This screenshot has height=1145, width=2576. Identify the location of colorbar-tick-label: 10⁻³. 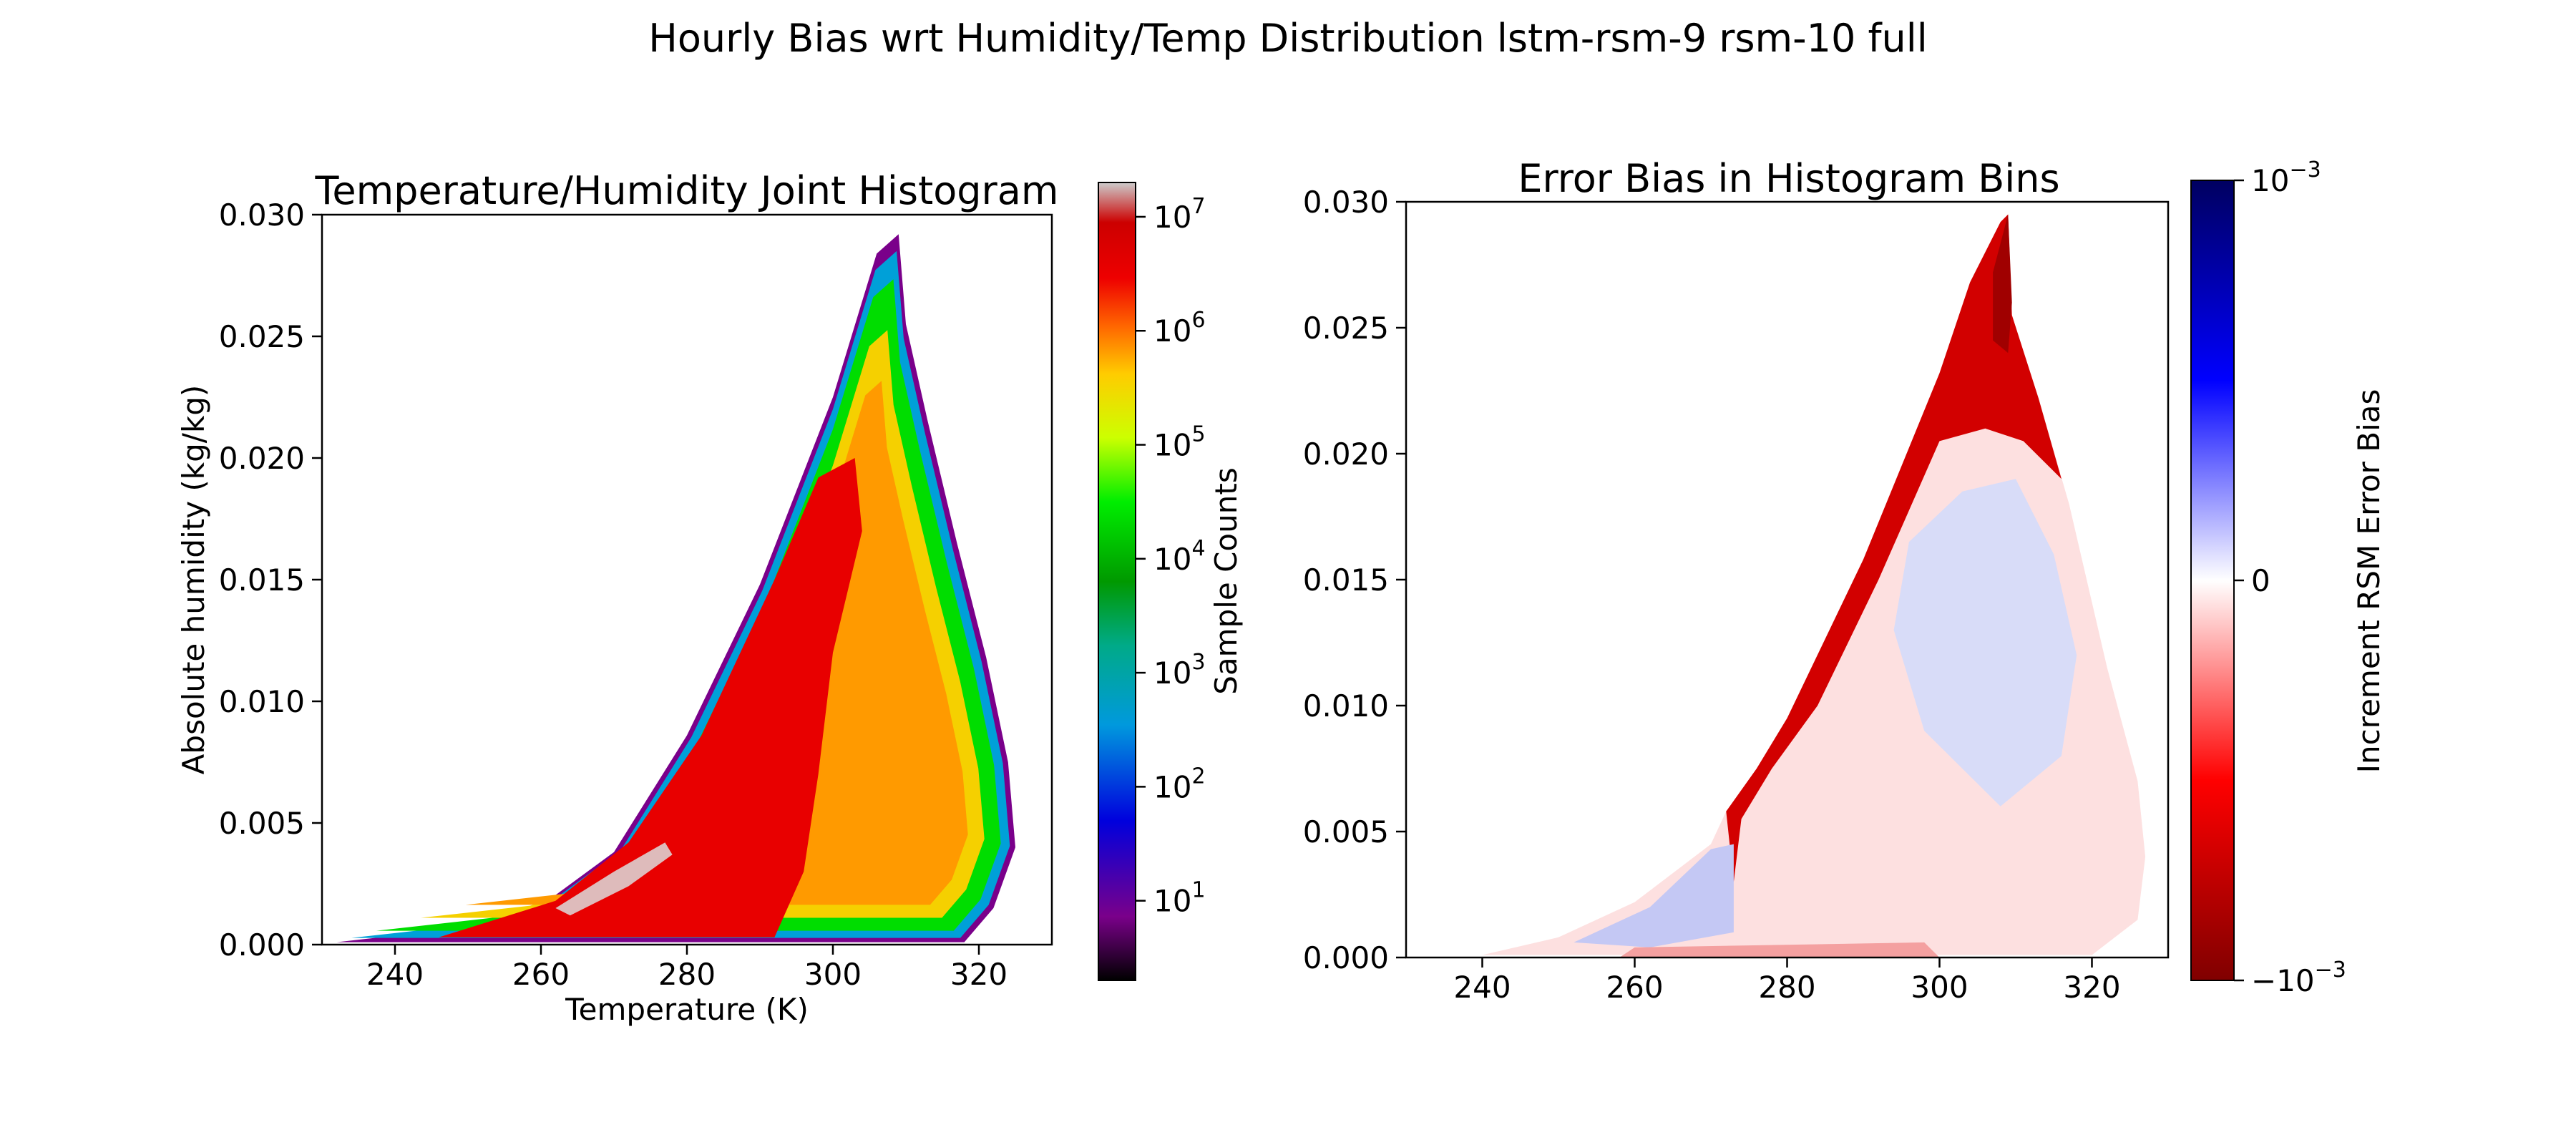
(2286, 177).